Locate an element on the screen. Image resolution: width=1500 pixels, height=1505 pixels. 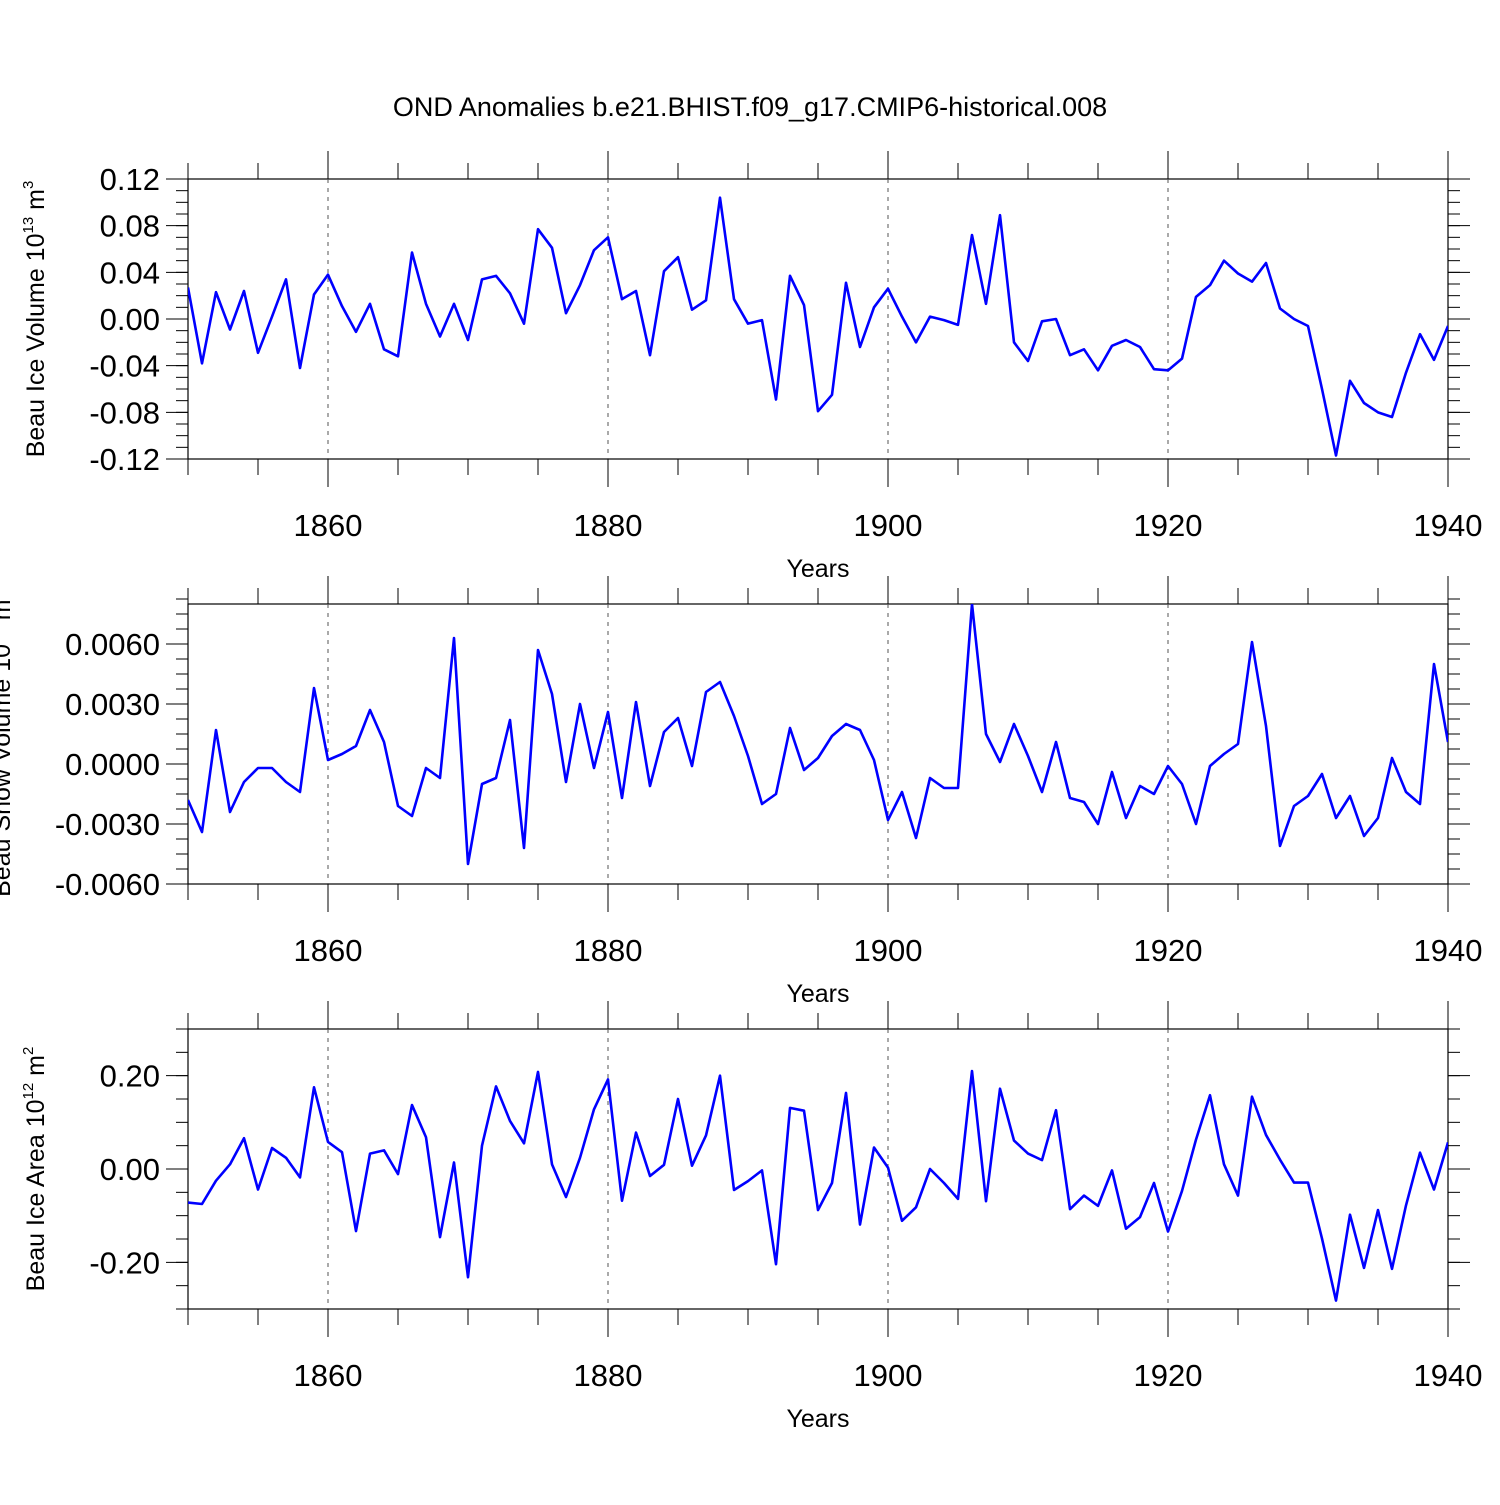
ytick-label: -0.08 is located at coordinates (124, 412).